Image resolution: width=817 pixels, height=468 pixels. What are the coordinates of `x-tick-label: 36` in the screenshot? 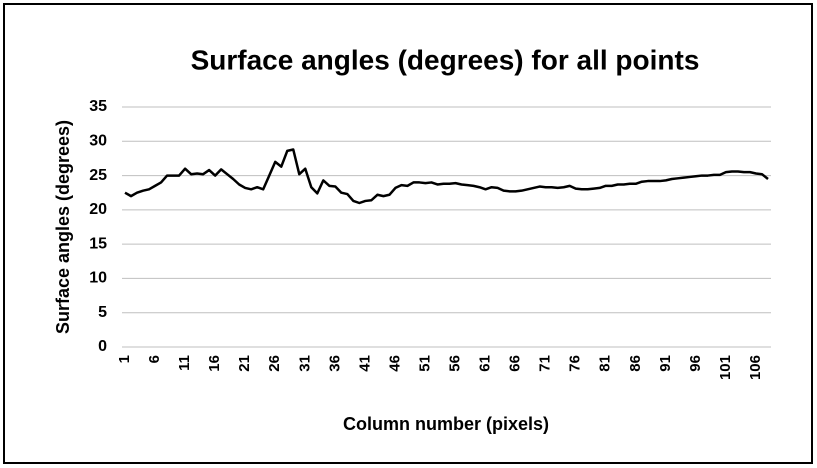 It's located at (334, 363).